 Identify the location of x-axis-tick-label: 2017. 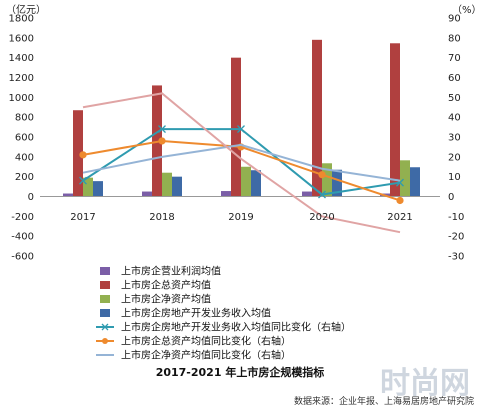
(82, 217).